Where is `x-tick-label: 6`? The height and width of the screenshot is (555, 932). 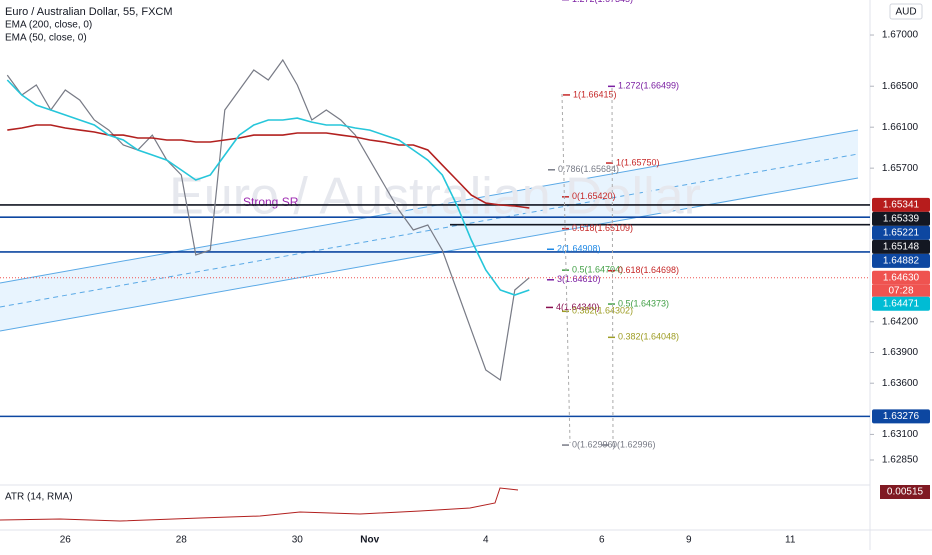 x-tick-label: 6 is located at coordinates (602, 540).